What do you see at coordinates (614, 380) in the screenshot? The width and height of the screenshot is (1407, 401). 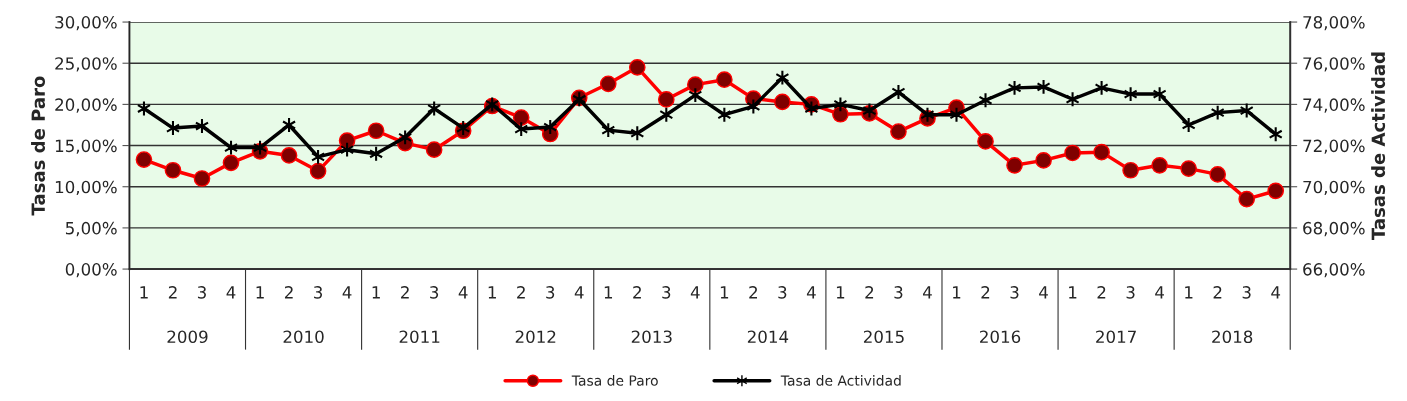 I see `legend-label: Tasa de Paro` at bounding box center [614, 380].